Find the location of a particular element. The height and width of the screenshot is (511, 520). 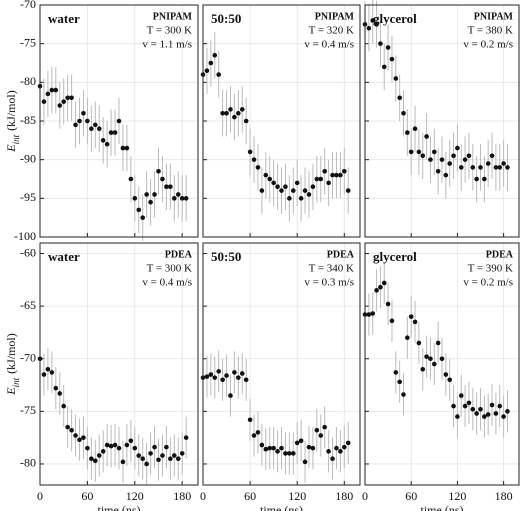

y-tick-label: -80 is located at coordinates (28, 463).